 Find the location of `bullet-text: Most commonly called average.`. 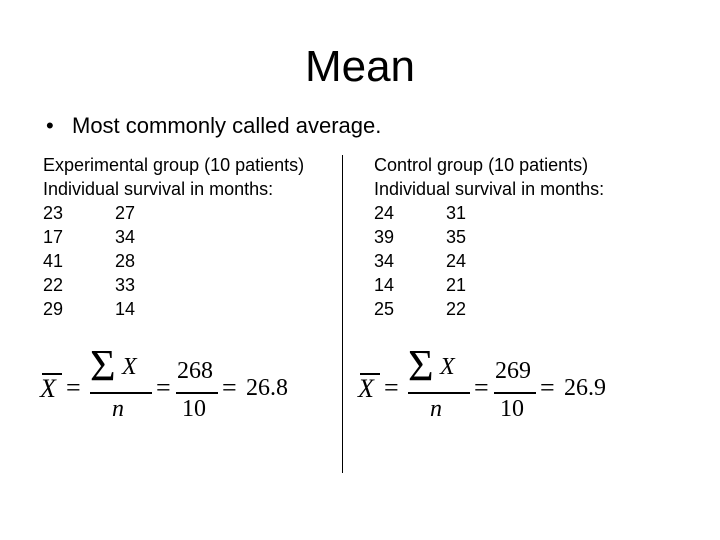

bullet-text: Most commonly called average. is located at coordinates (227, 125).